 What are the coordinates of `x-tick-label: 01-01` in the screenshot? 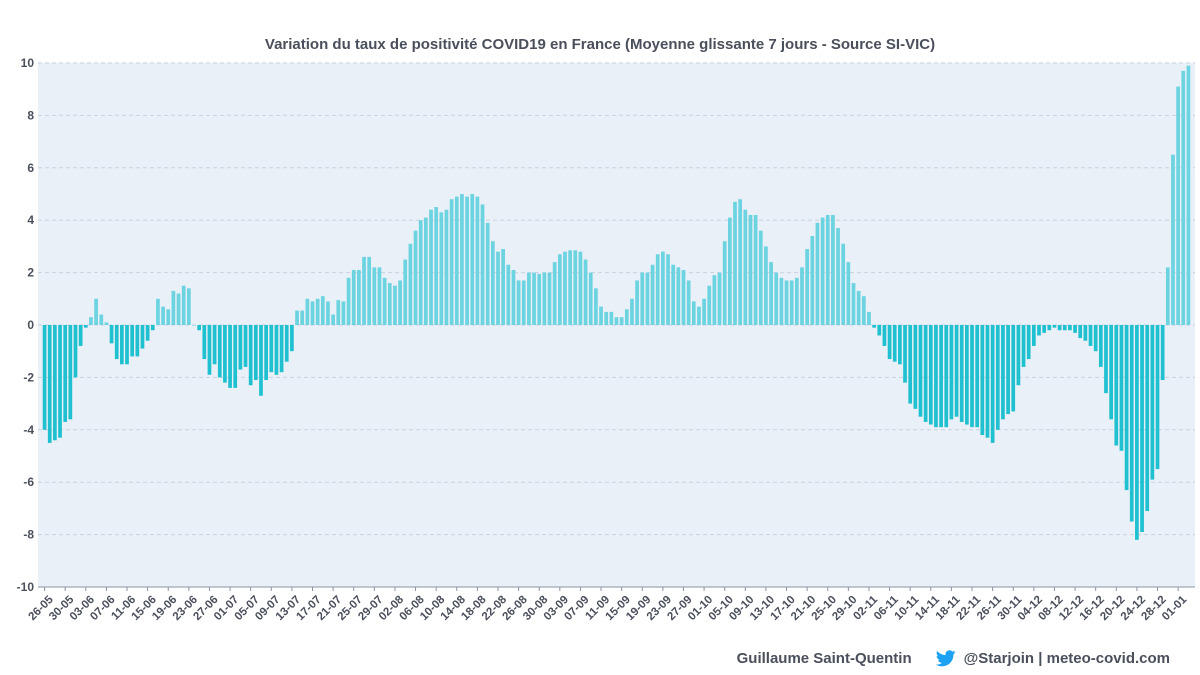 It's located at (1175, 608).